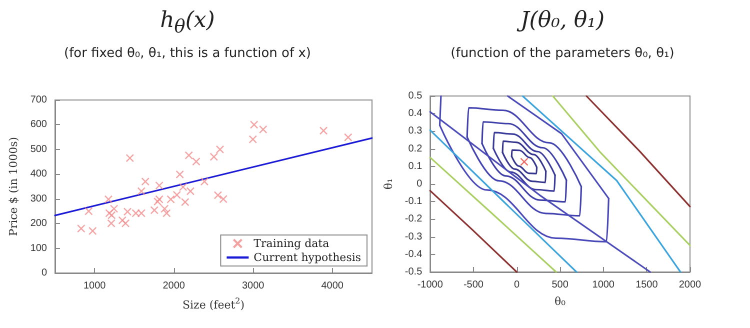  Describe the element at coordinates (563, 53) in the screenshot. I see `chart-subtitle: (function of the parameters θ₀, θ₁)` at that location.